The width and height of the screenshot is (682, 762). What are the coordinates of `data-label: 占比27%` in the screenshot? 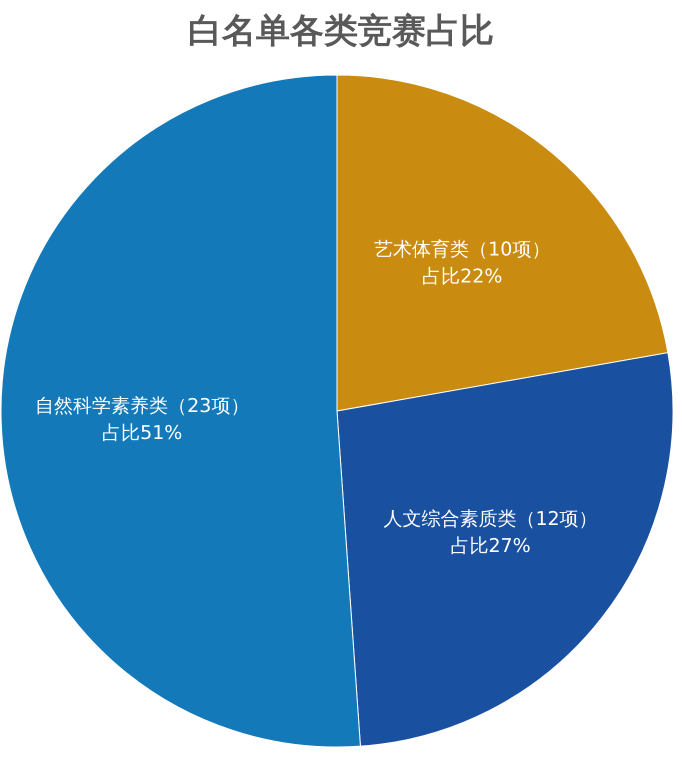 It's located at (490, 545).